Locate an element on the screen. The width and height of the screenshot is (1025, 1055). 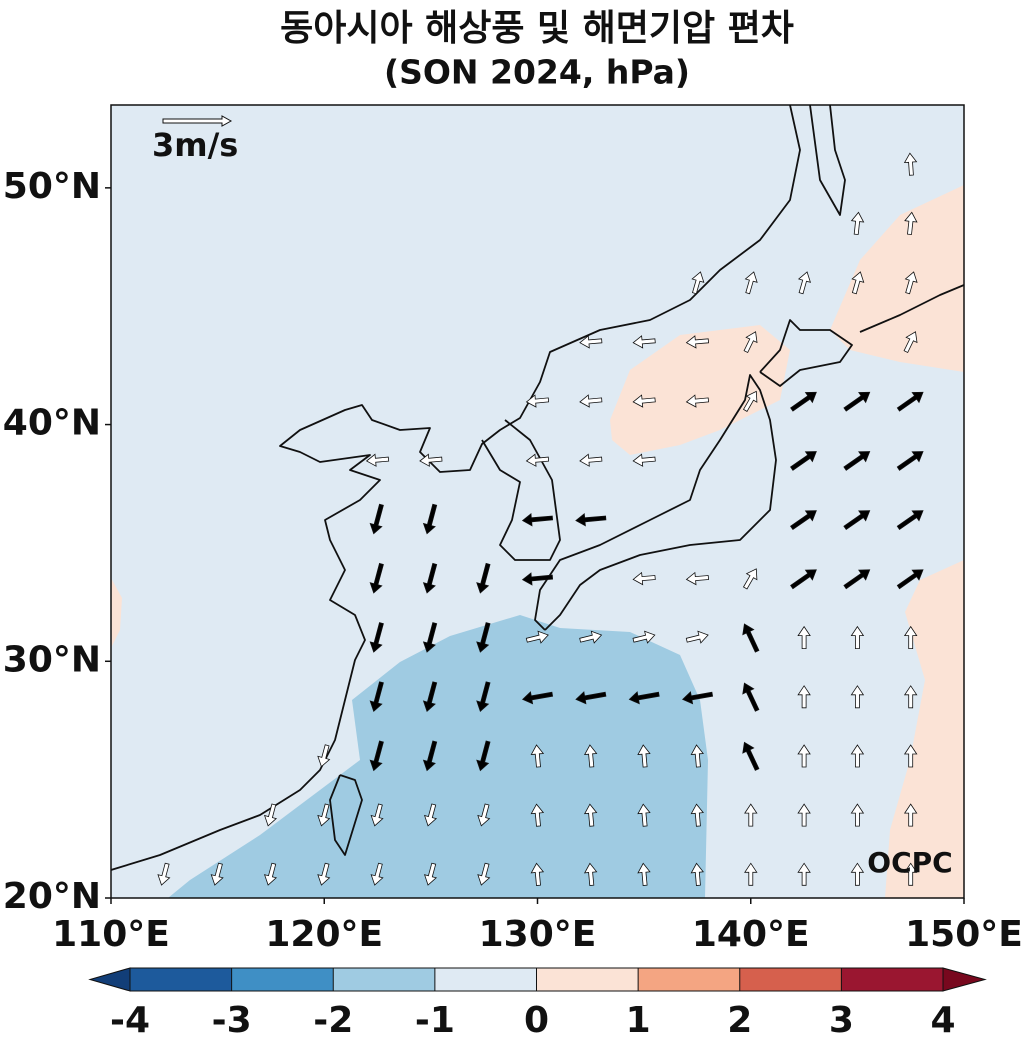
colorbar-under is located at coordinates (109, 979).